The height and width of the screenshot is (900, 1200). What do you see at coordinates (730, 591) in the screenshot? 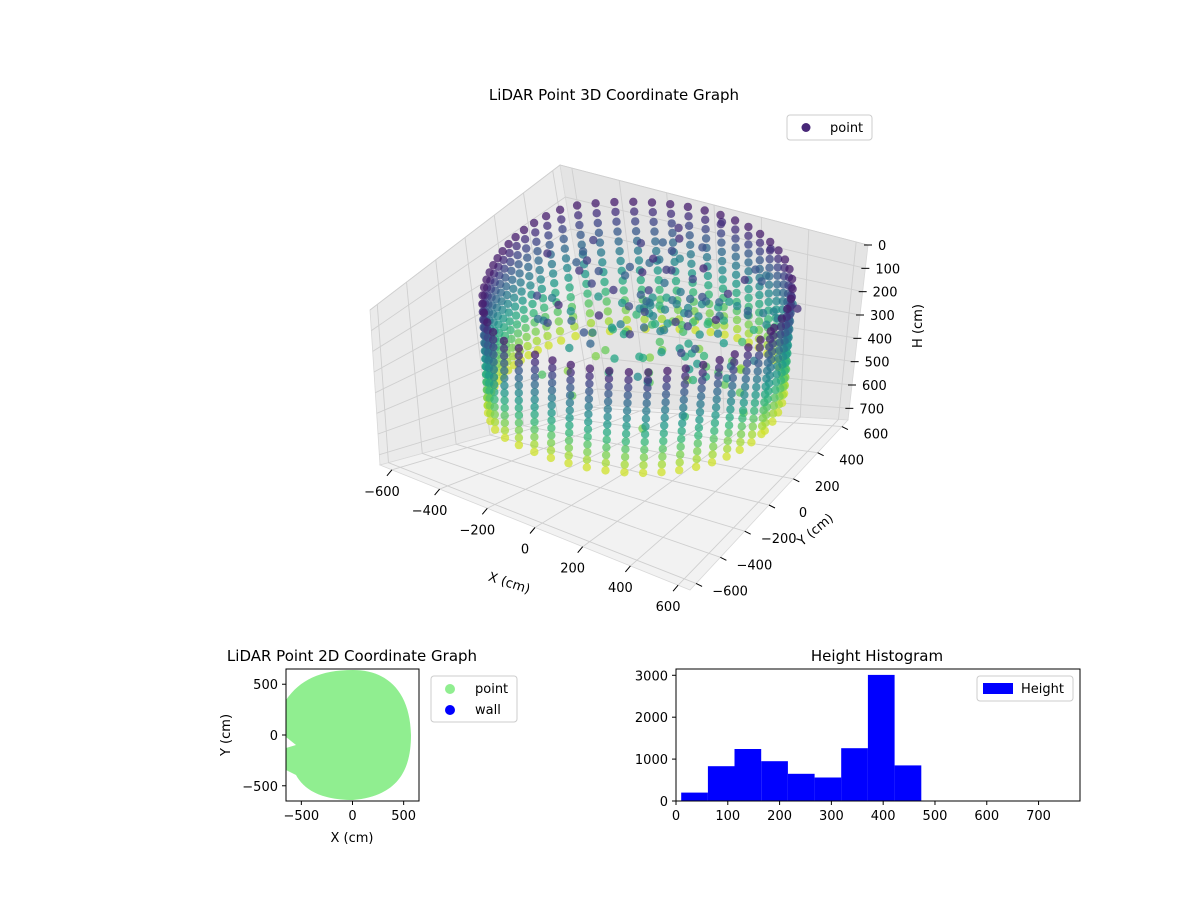
I see `ytick-label-3d: −600` at bounding box center [730, 591].